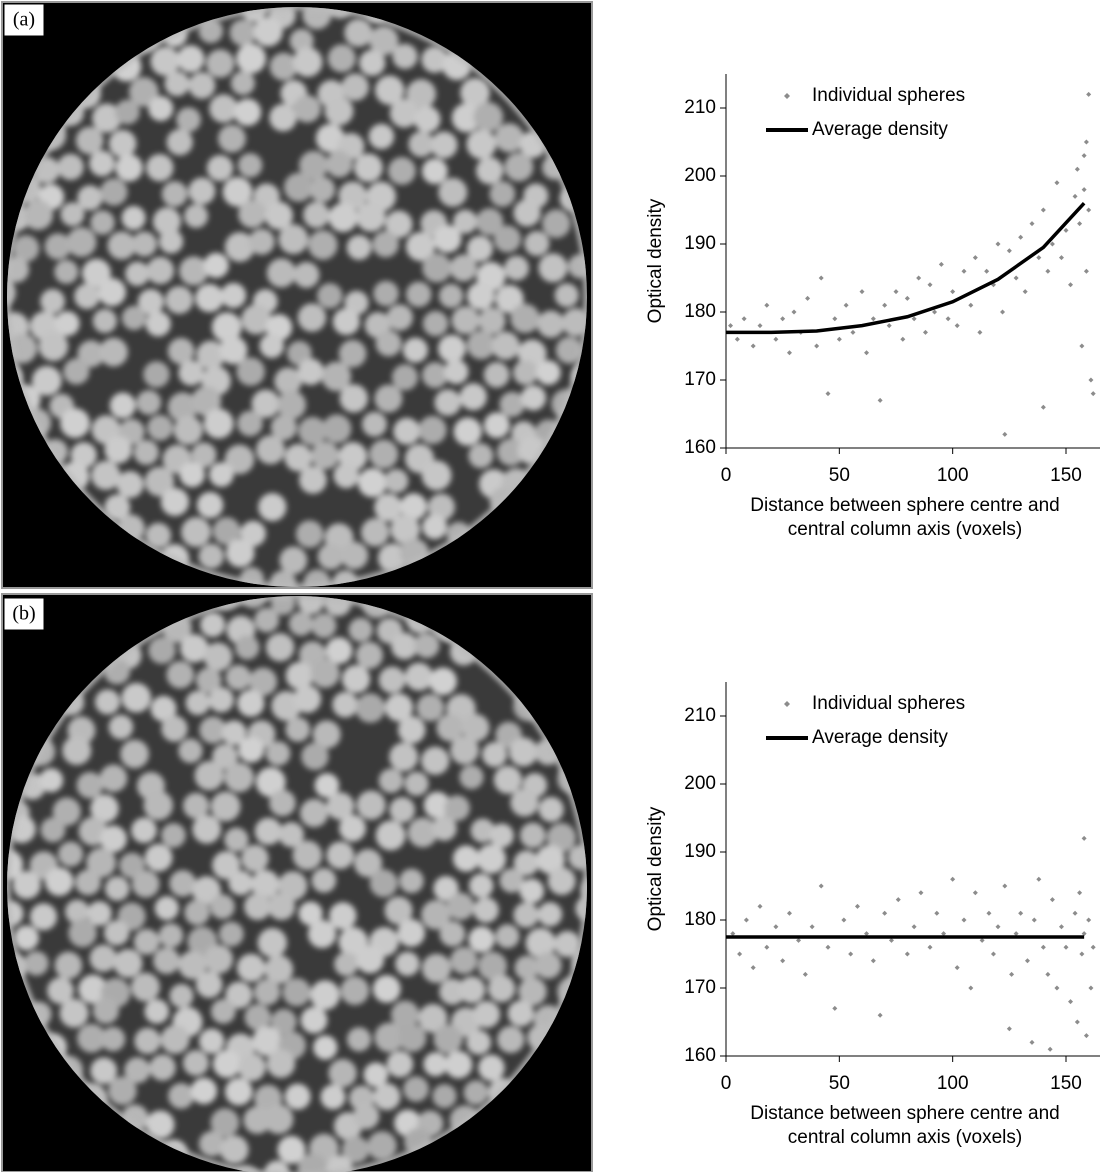 The height and width of the screenshot is (1172, 1112). What do you see at coordinates (700, 175) in the screenshot?
I see `y-tick-label: 200` at bounding box center [700, 175].